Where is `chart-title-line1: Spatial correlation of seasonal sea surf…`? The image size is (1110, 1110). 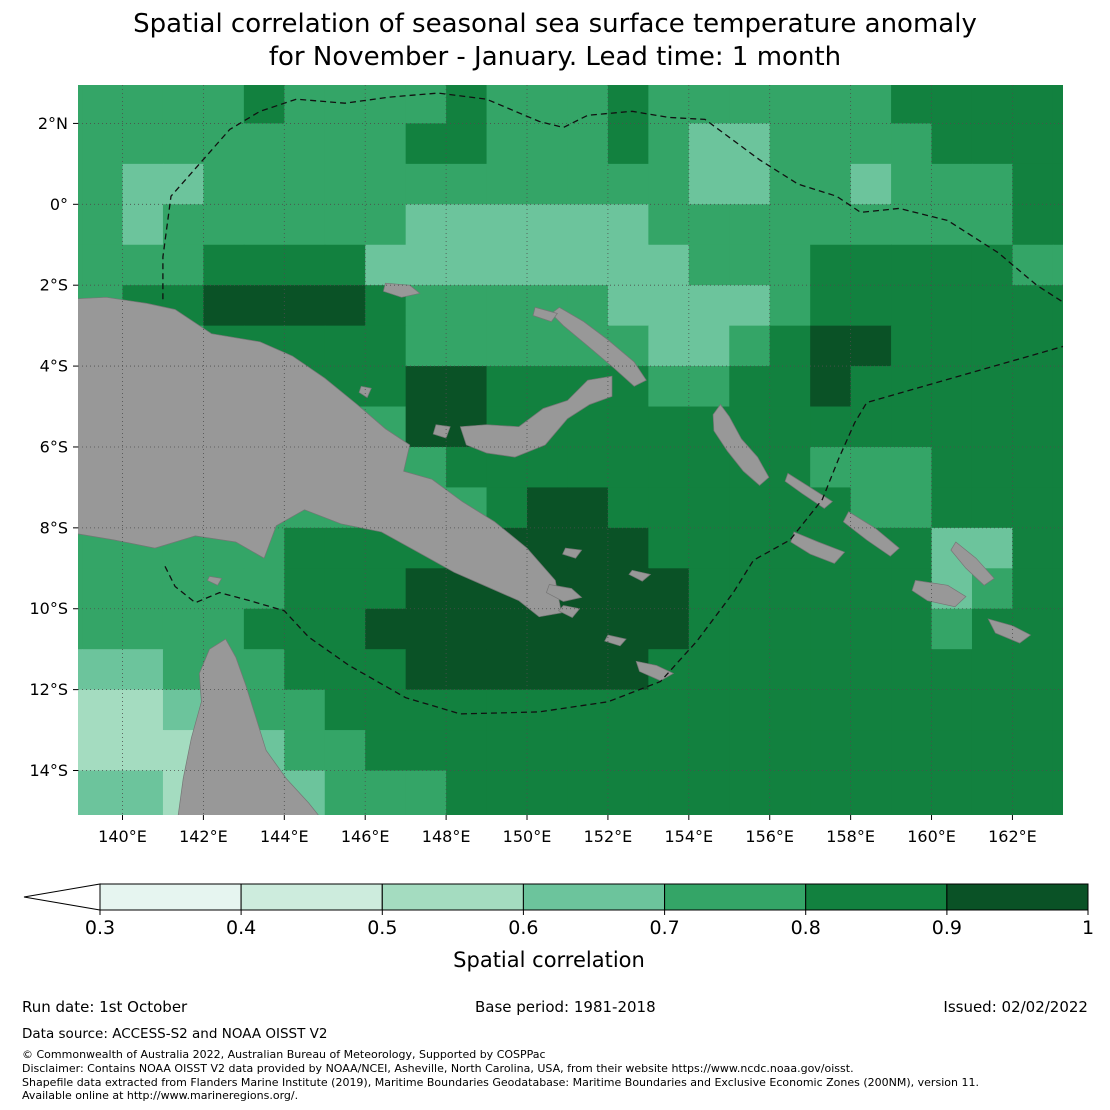 chart-title-line1: Spatial correlation of seasonal sea surf… is located at coordinates (555, 24).